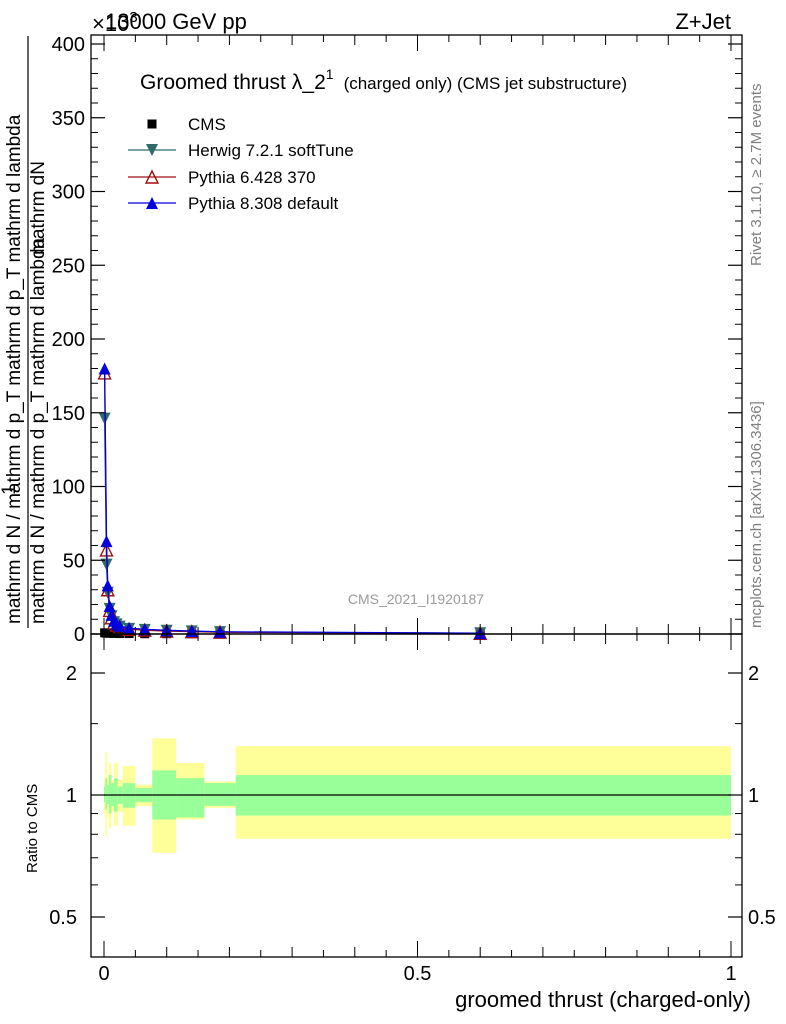 The height and width of the screenshot is (1024, 786). What do you see at coordinates (762, 918) in the screenshot?
I see `ratio-ytick-label-right: 0.5` at bounding box center [762, 918].